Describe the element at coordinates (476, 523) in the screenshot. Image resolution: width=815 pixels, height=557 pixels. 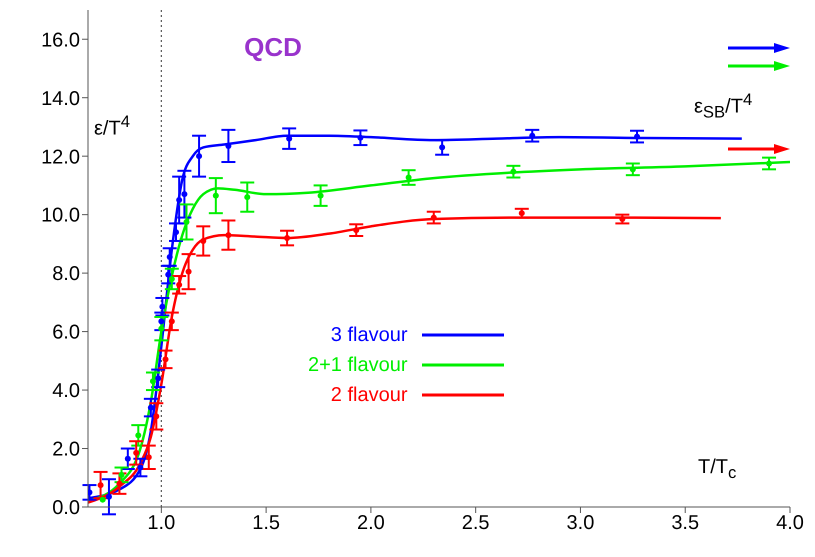
I see `x-tick-label: 2.5` at that location.